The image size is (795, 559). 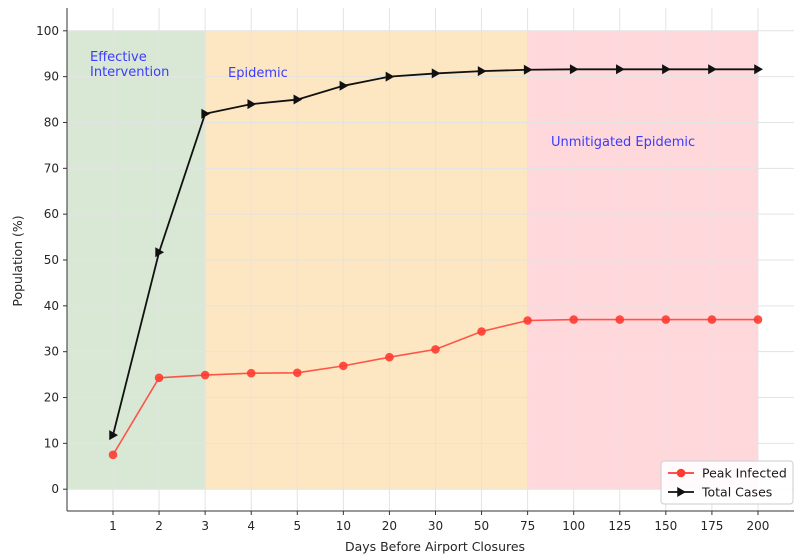 What do you see at coordinates (47, 31) in the screenshot?
I see `y-tick-label: 100` at bounding box center [47, 31].